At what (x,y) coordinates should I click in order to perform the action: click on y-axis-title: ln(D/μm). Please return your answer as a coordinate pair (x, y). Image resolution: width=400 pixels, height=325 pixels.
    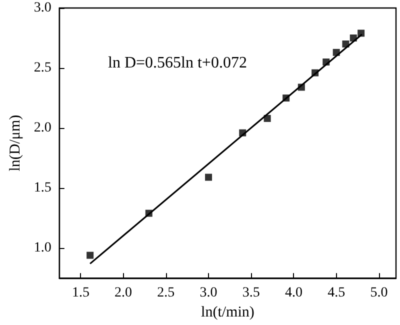
    Looking at the image, I should click on (16, 143).